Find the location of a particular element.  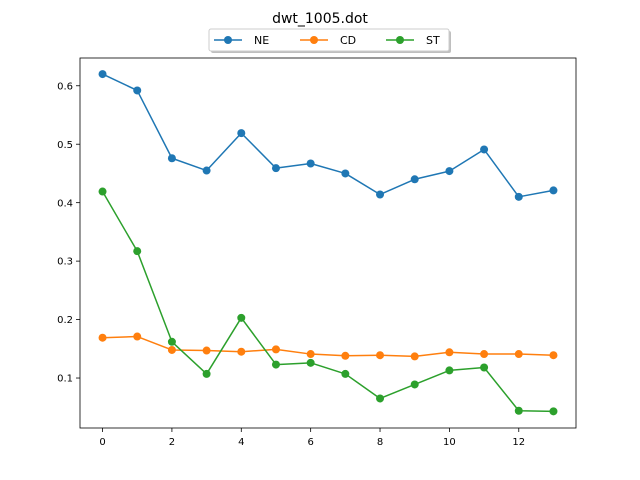

legend-label-ne: NE is located at coordinates (261, 40).